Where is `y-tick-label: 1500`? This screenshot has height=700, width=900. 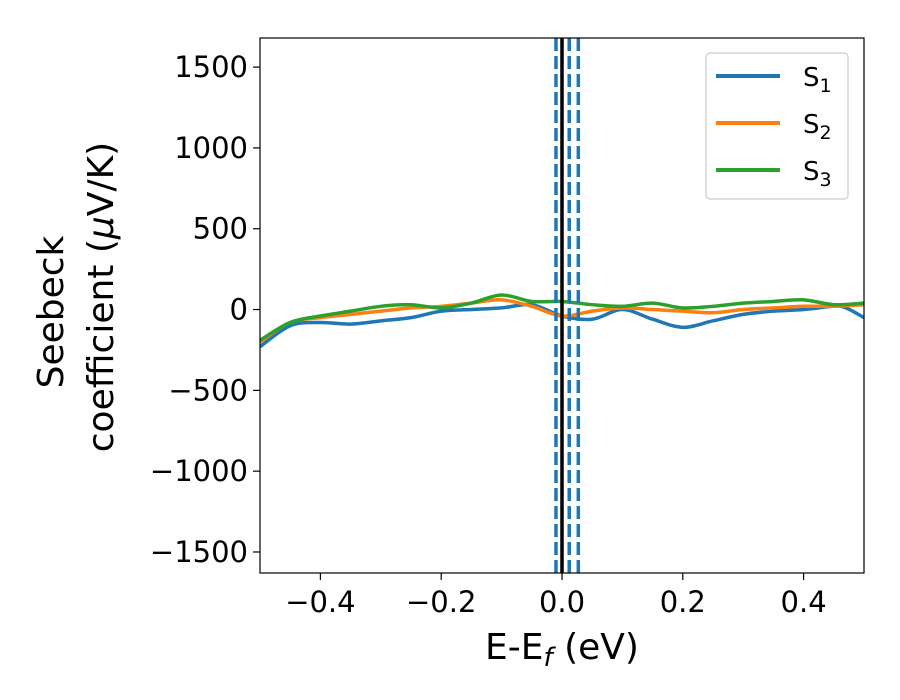
y-tick-label: 1500 is located at coordinates (211, 67).